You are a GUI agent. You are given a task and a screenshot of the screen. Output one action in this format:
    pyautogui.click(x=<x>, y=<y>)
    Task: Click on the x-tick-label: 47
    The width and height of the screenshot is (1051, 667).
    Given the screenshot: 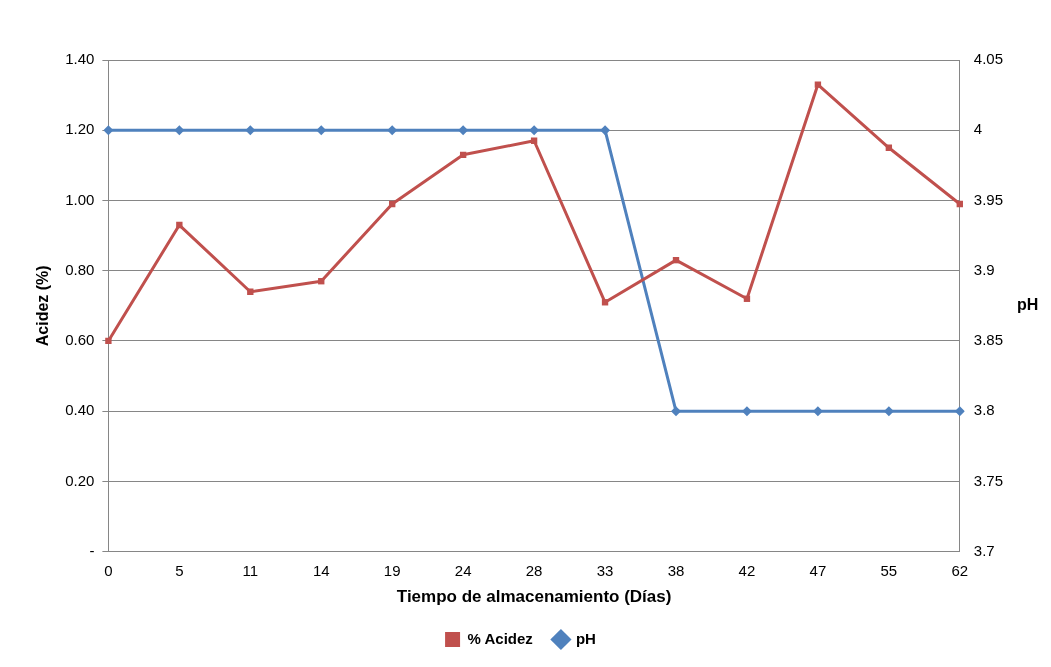 What is the action you would take?
    pyautogui.click(x=818, y=570)
    